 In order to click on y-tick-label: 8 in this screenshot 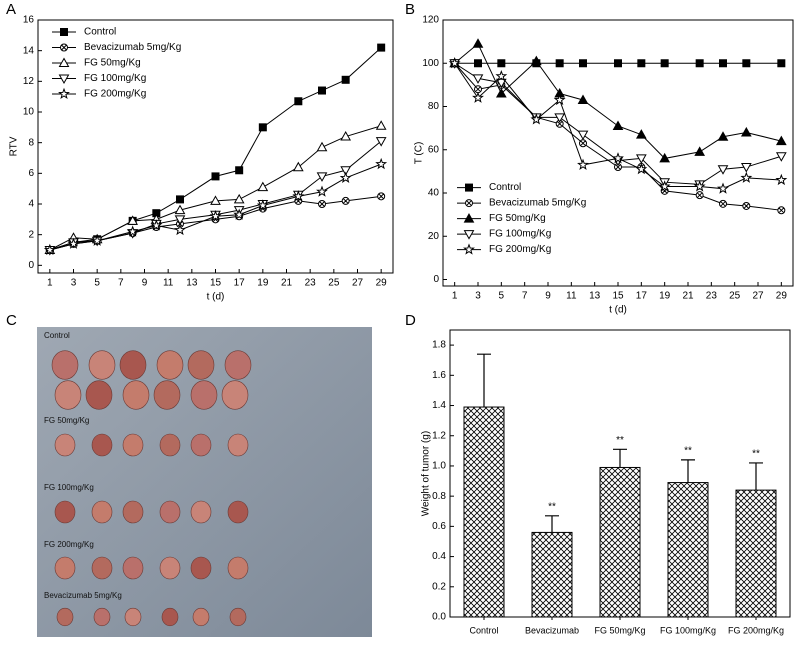, I will do `click(31, 142)`.